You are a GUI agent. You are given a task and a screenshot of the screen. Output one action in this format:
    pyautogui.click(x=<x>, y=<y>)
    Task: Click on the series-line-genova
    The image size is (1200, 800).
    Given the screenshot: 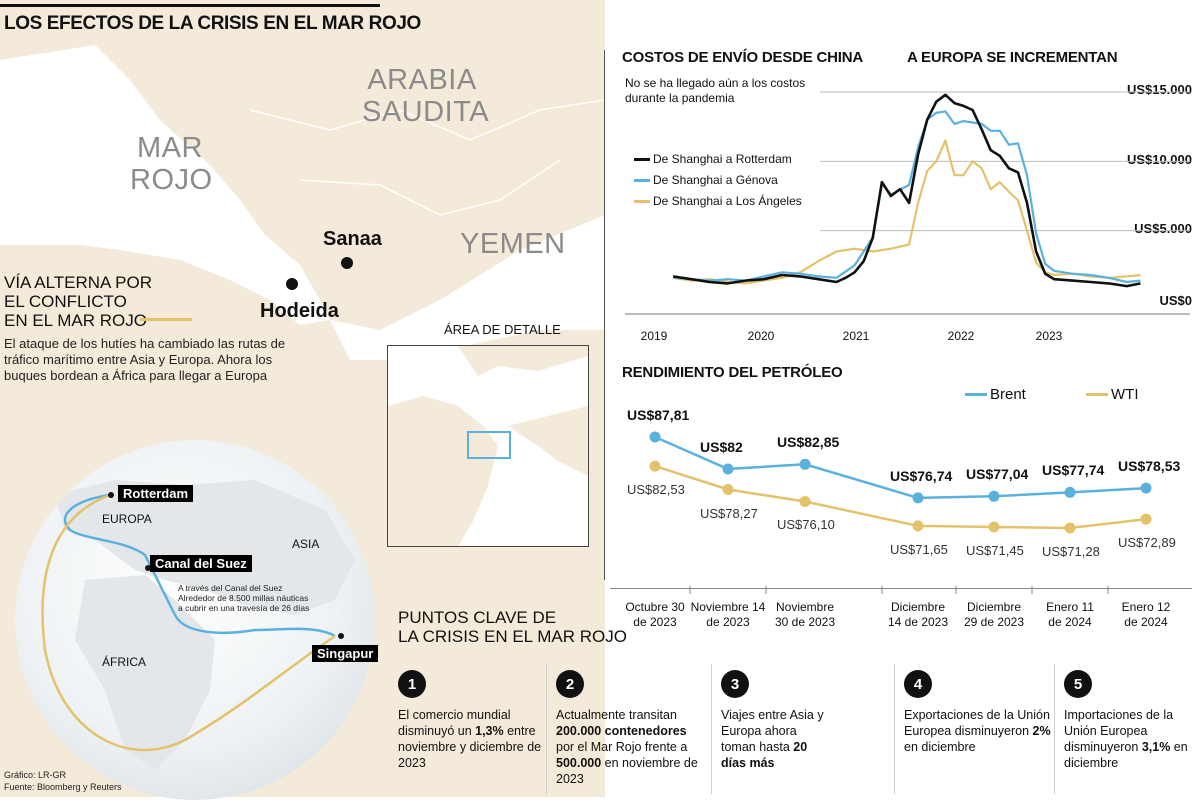 What is the action you would take?
    pyautogui.click(x=907, y=197)
    